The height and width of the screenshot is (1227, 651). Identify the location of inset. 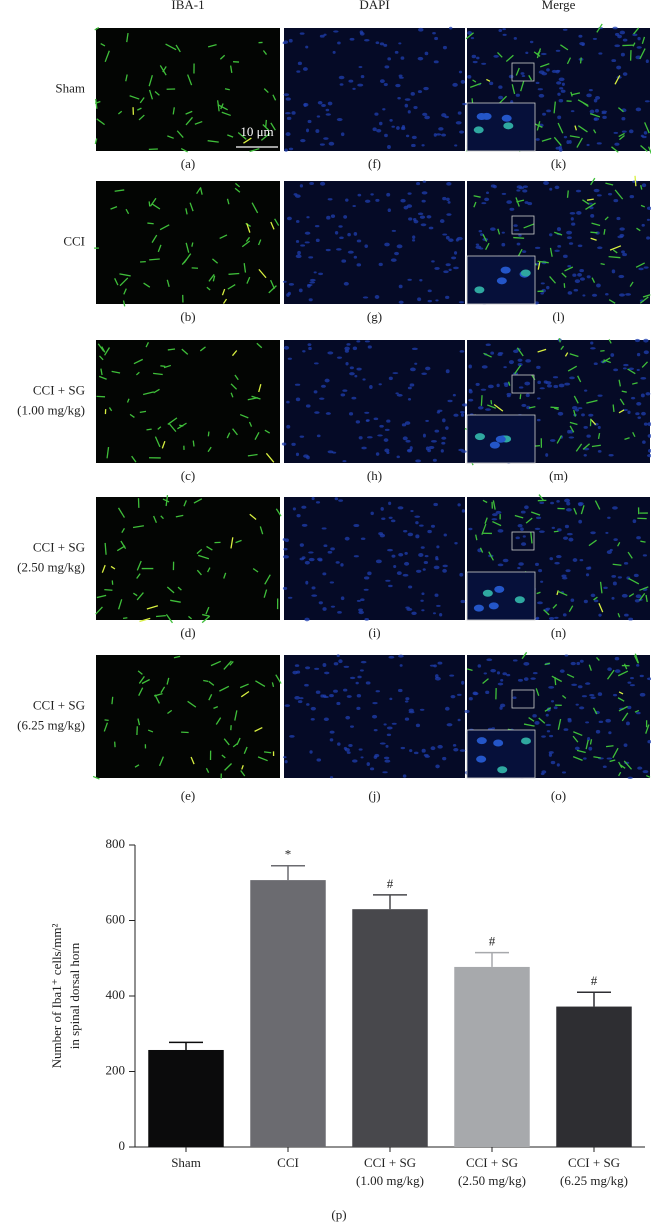
(501, 596).